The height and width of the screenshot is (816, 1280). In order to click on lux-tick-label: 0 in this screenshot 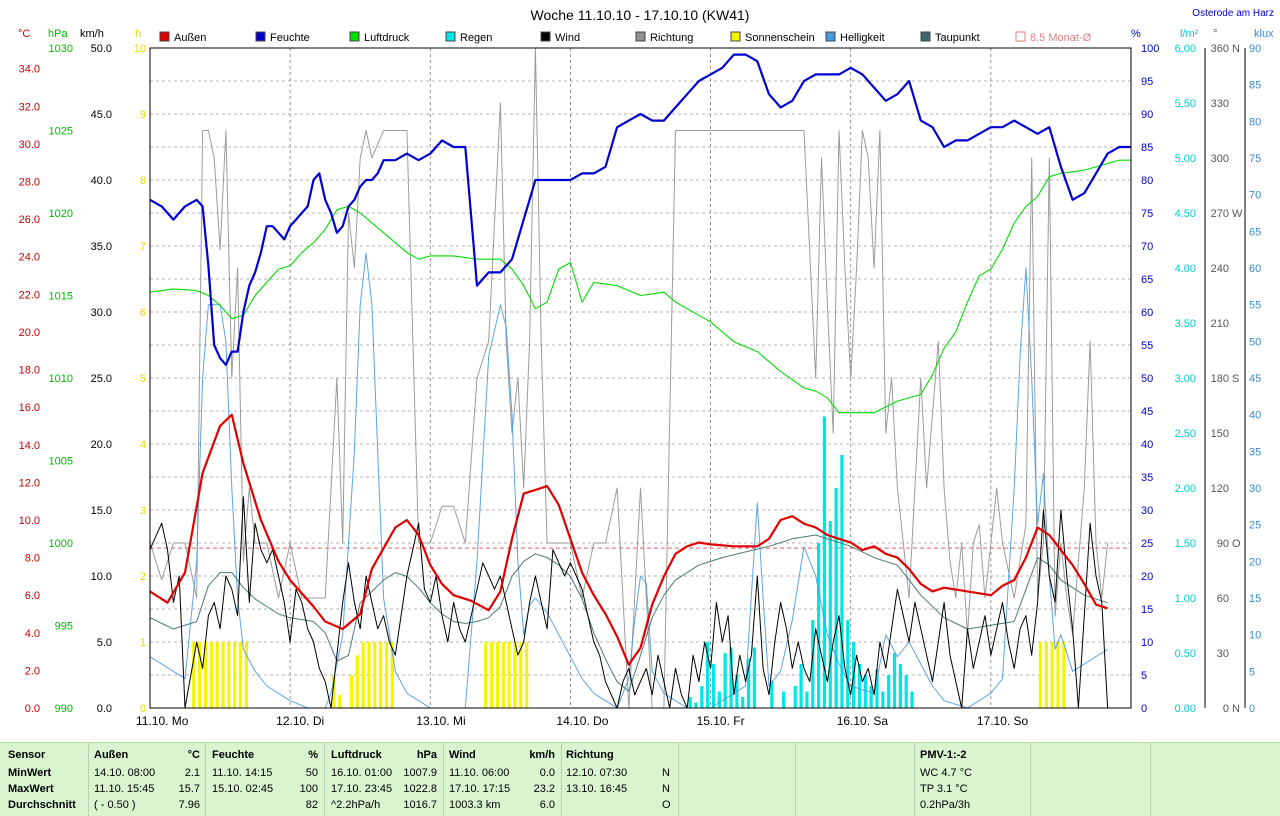, I will do `click(1252, 709)`.